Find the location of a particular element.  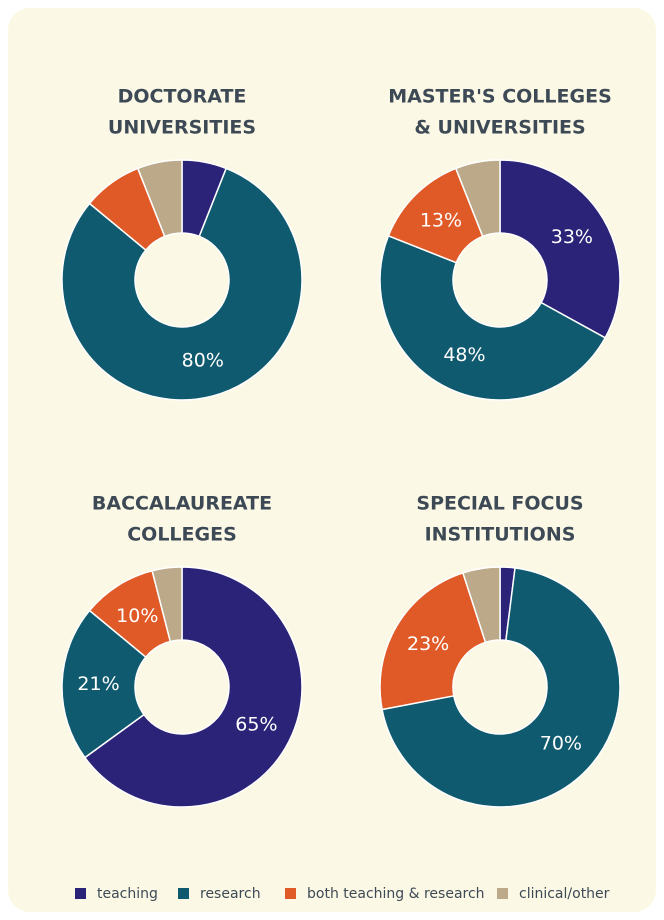

legend-label: teaching is located at coordinates (127, 894).